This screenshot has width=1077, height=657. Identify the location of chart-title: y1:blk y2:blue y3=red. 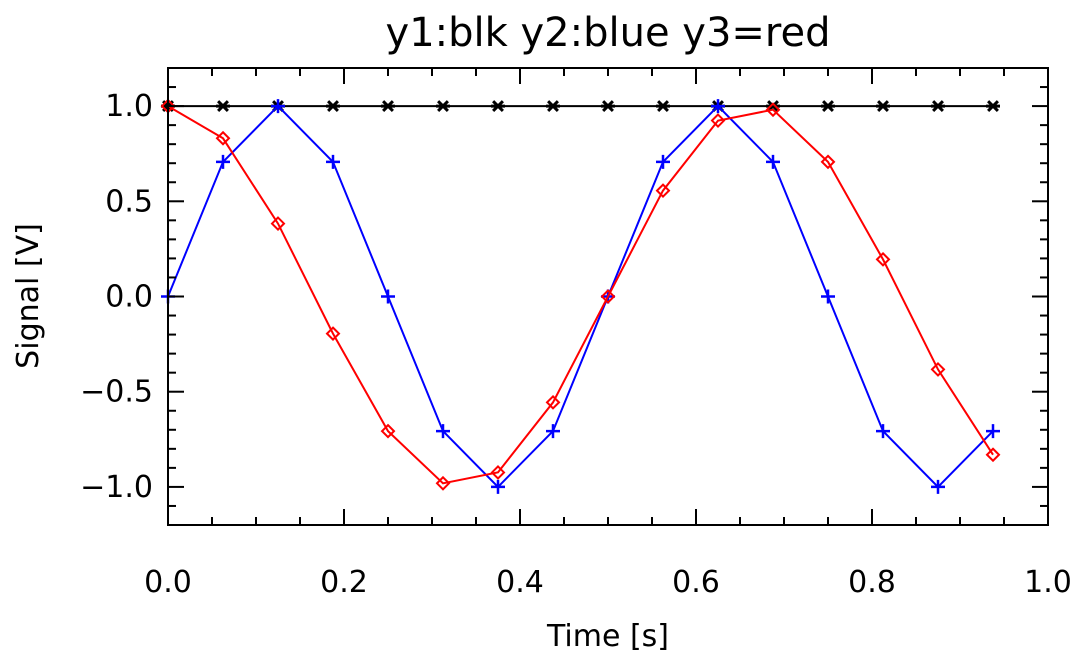
(608, 33).